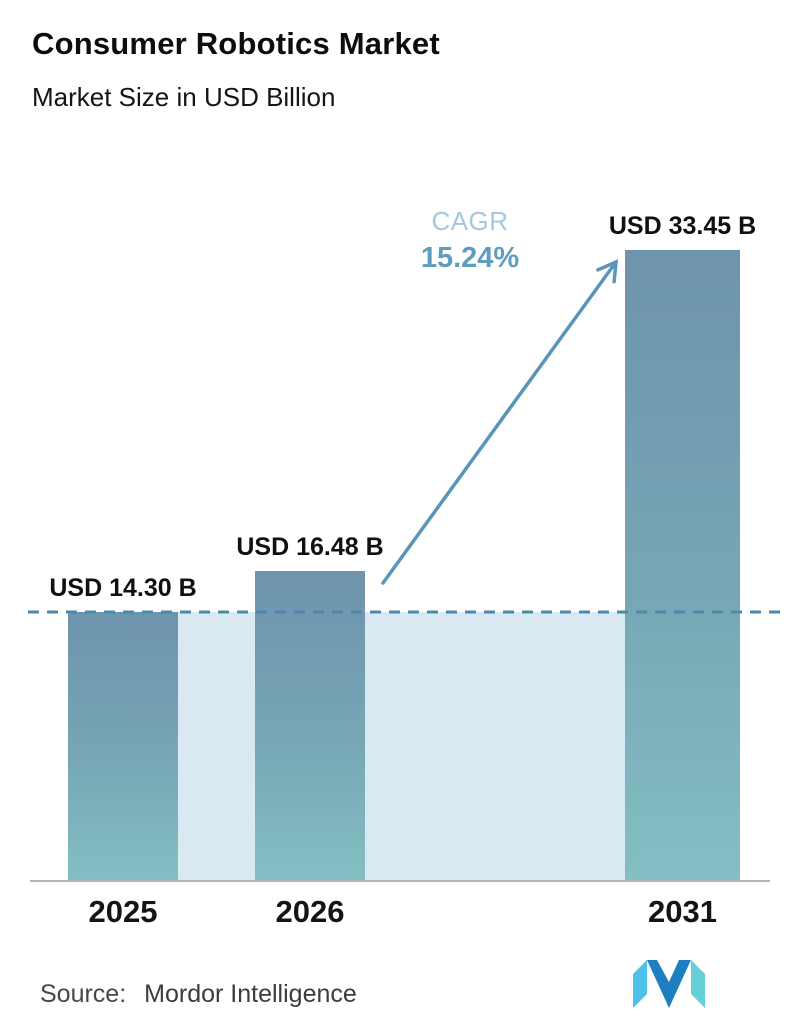 The width and height of the screenshot is (796, 1034). What do you see at coordinates (310, 726) in the screenshot?
I see `bar-2026` at bounding box center [310, 726].